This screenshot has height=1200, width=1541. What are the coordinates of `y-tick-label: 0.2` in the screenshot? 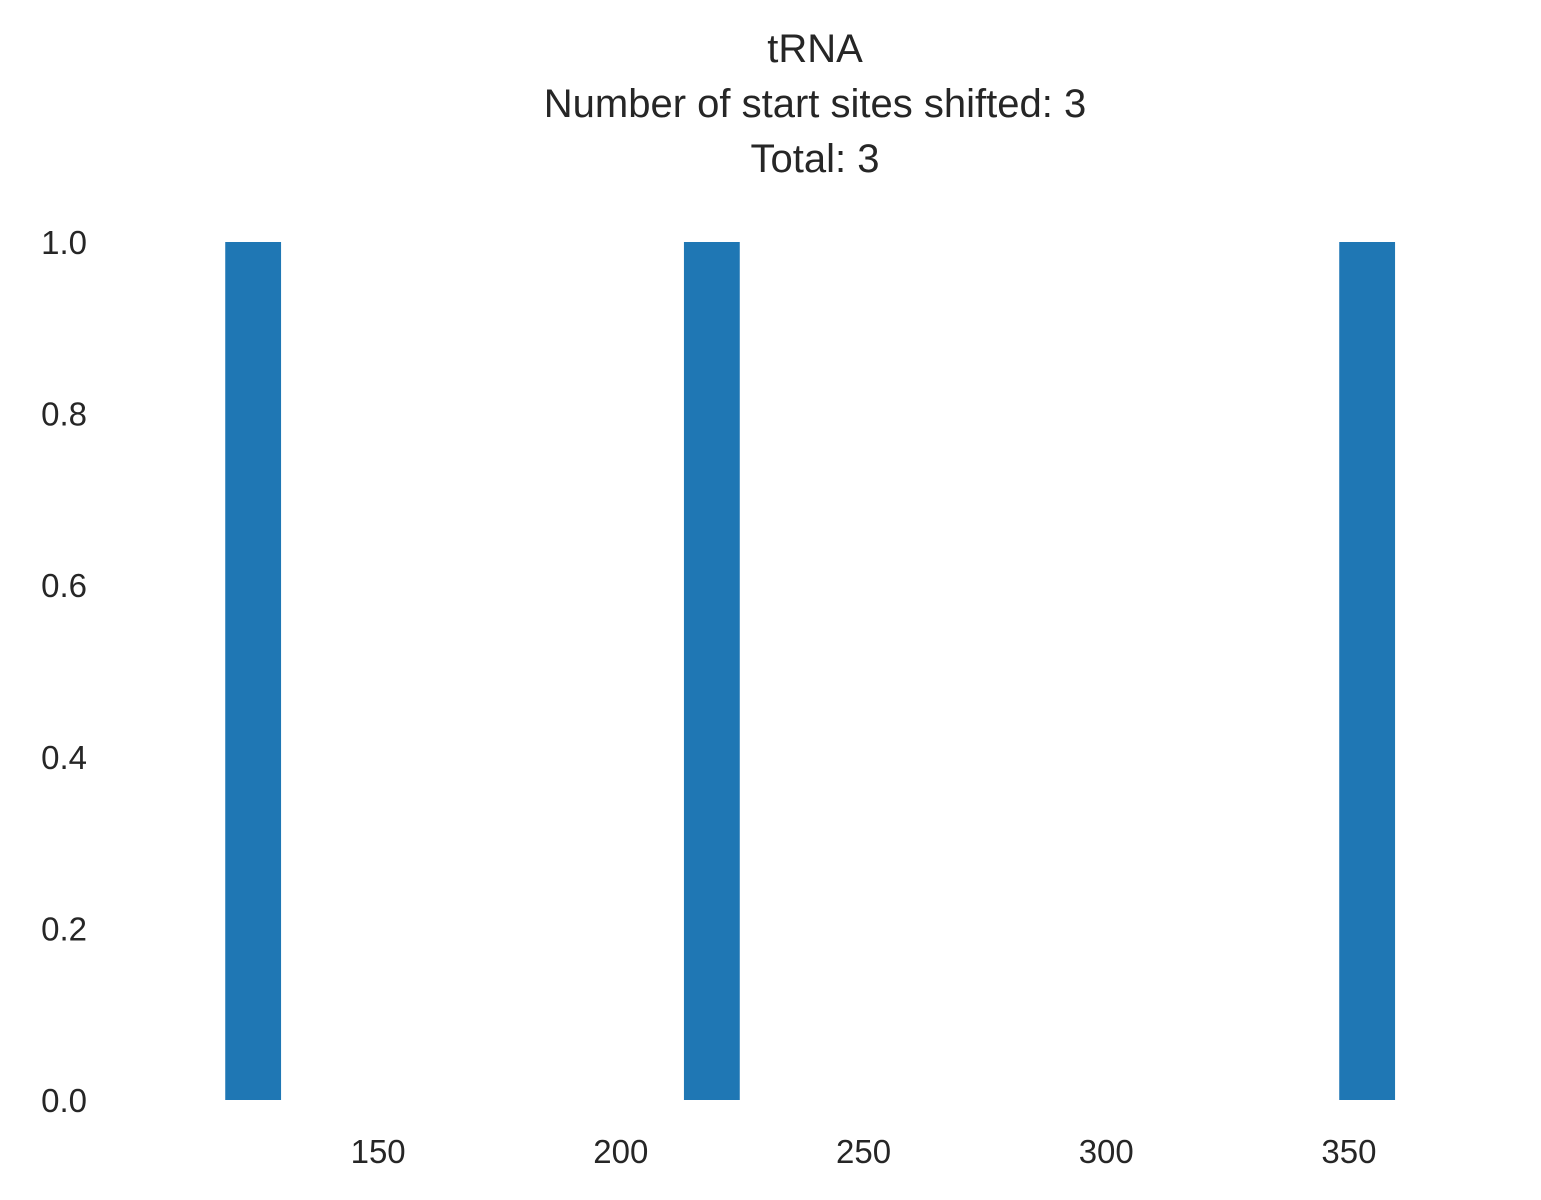 It's located at (64, 928).